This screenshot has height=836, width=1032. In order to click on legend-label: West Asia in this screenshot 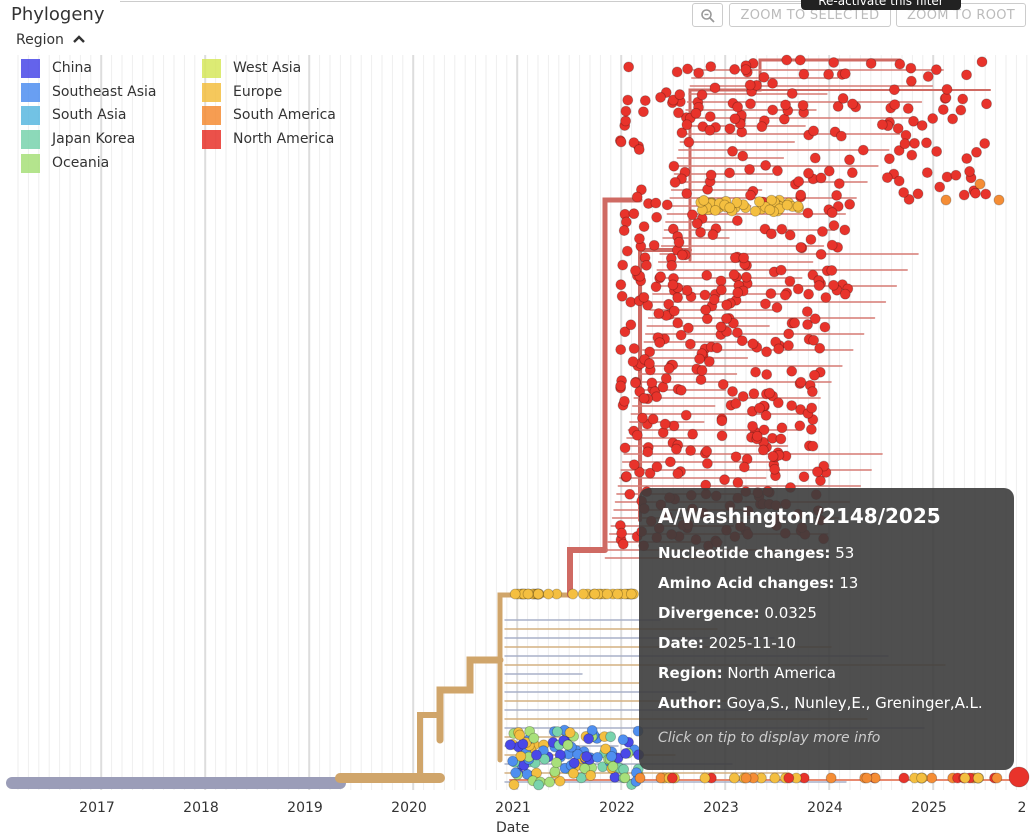, I will do `click(267, 68)`.